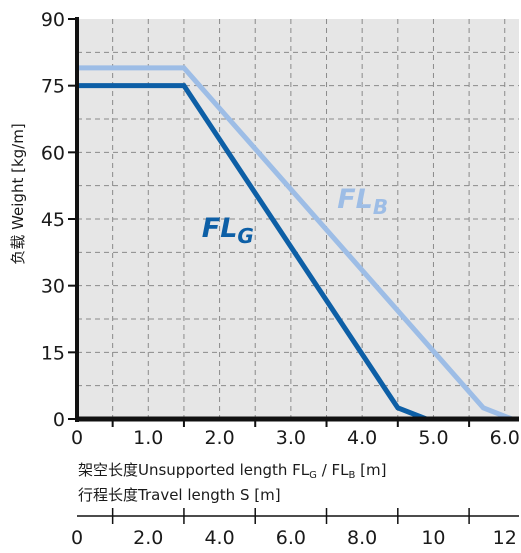 This screenshot has width=521, height=553. What do you see at coordinates (291, 438) in the screenshot?
I see `x-tick-label: 3.0` at bounding box center [291, 438].